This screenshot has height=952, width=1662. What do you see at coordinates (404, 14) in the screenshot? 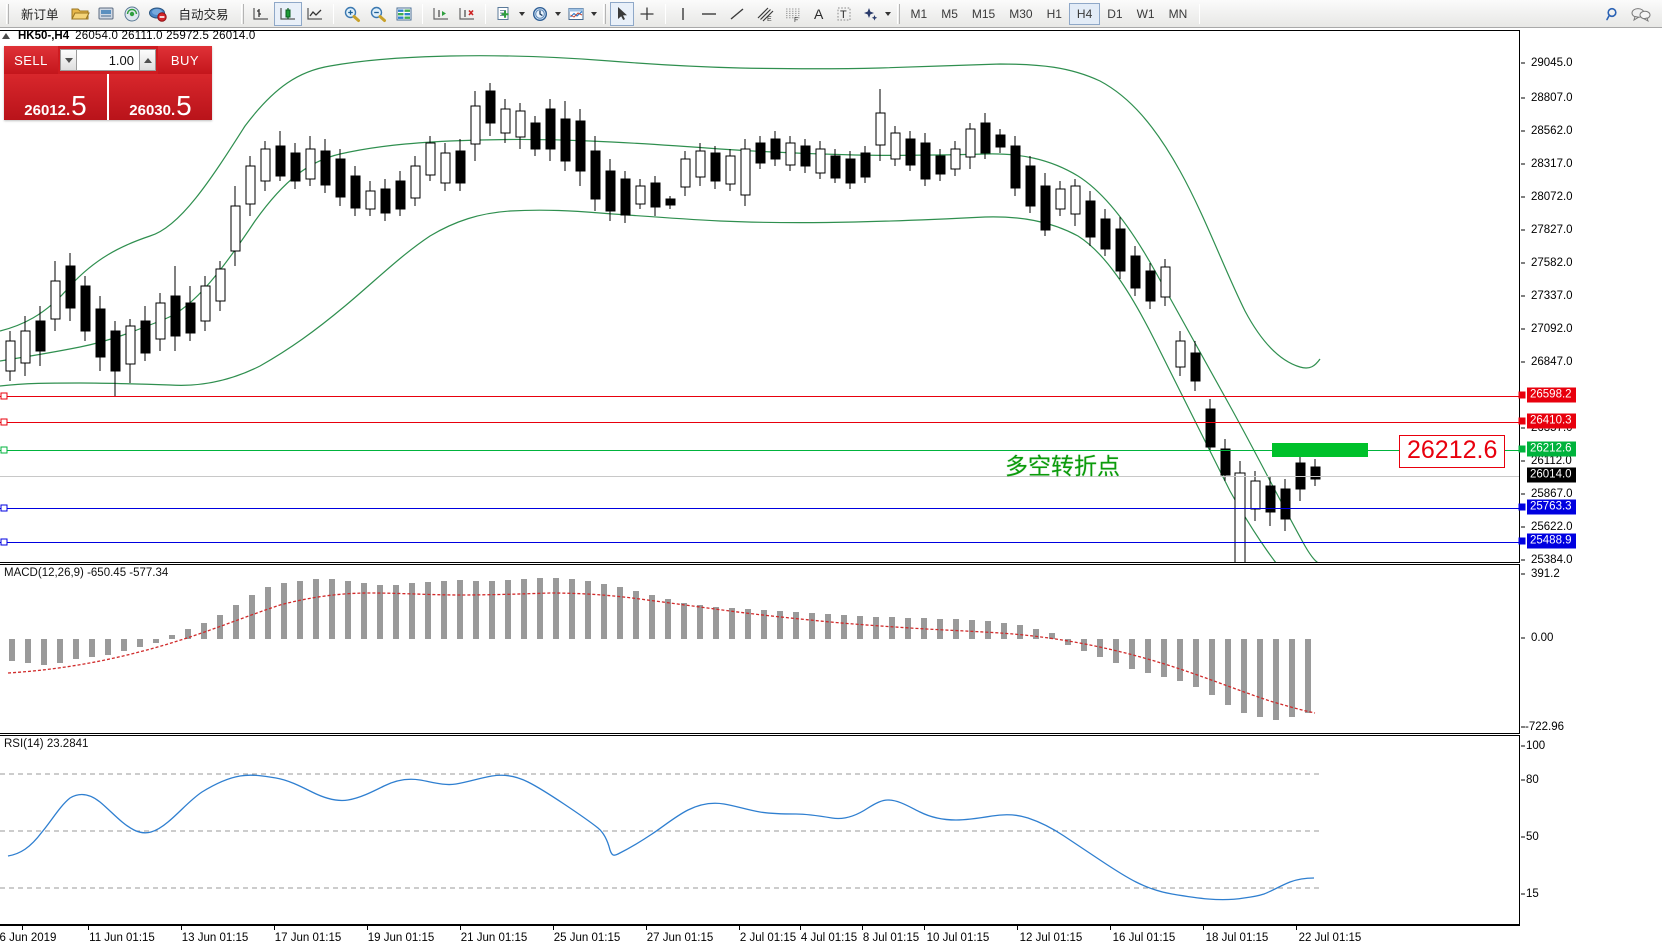
I see `data-window-icon` at bounding box center [404, 14].